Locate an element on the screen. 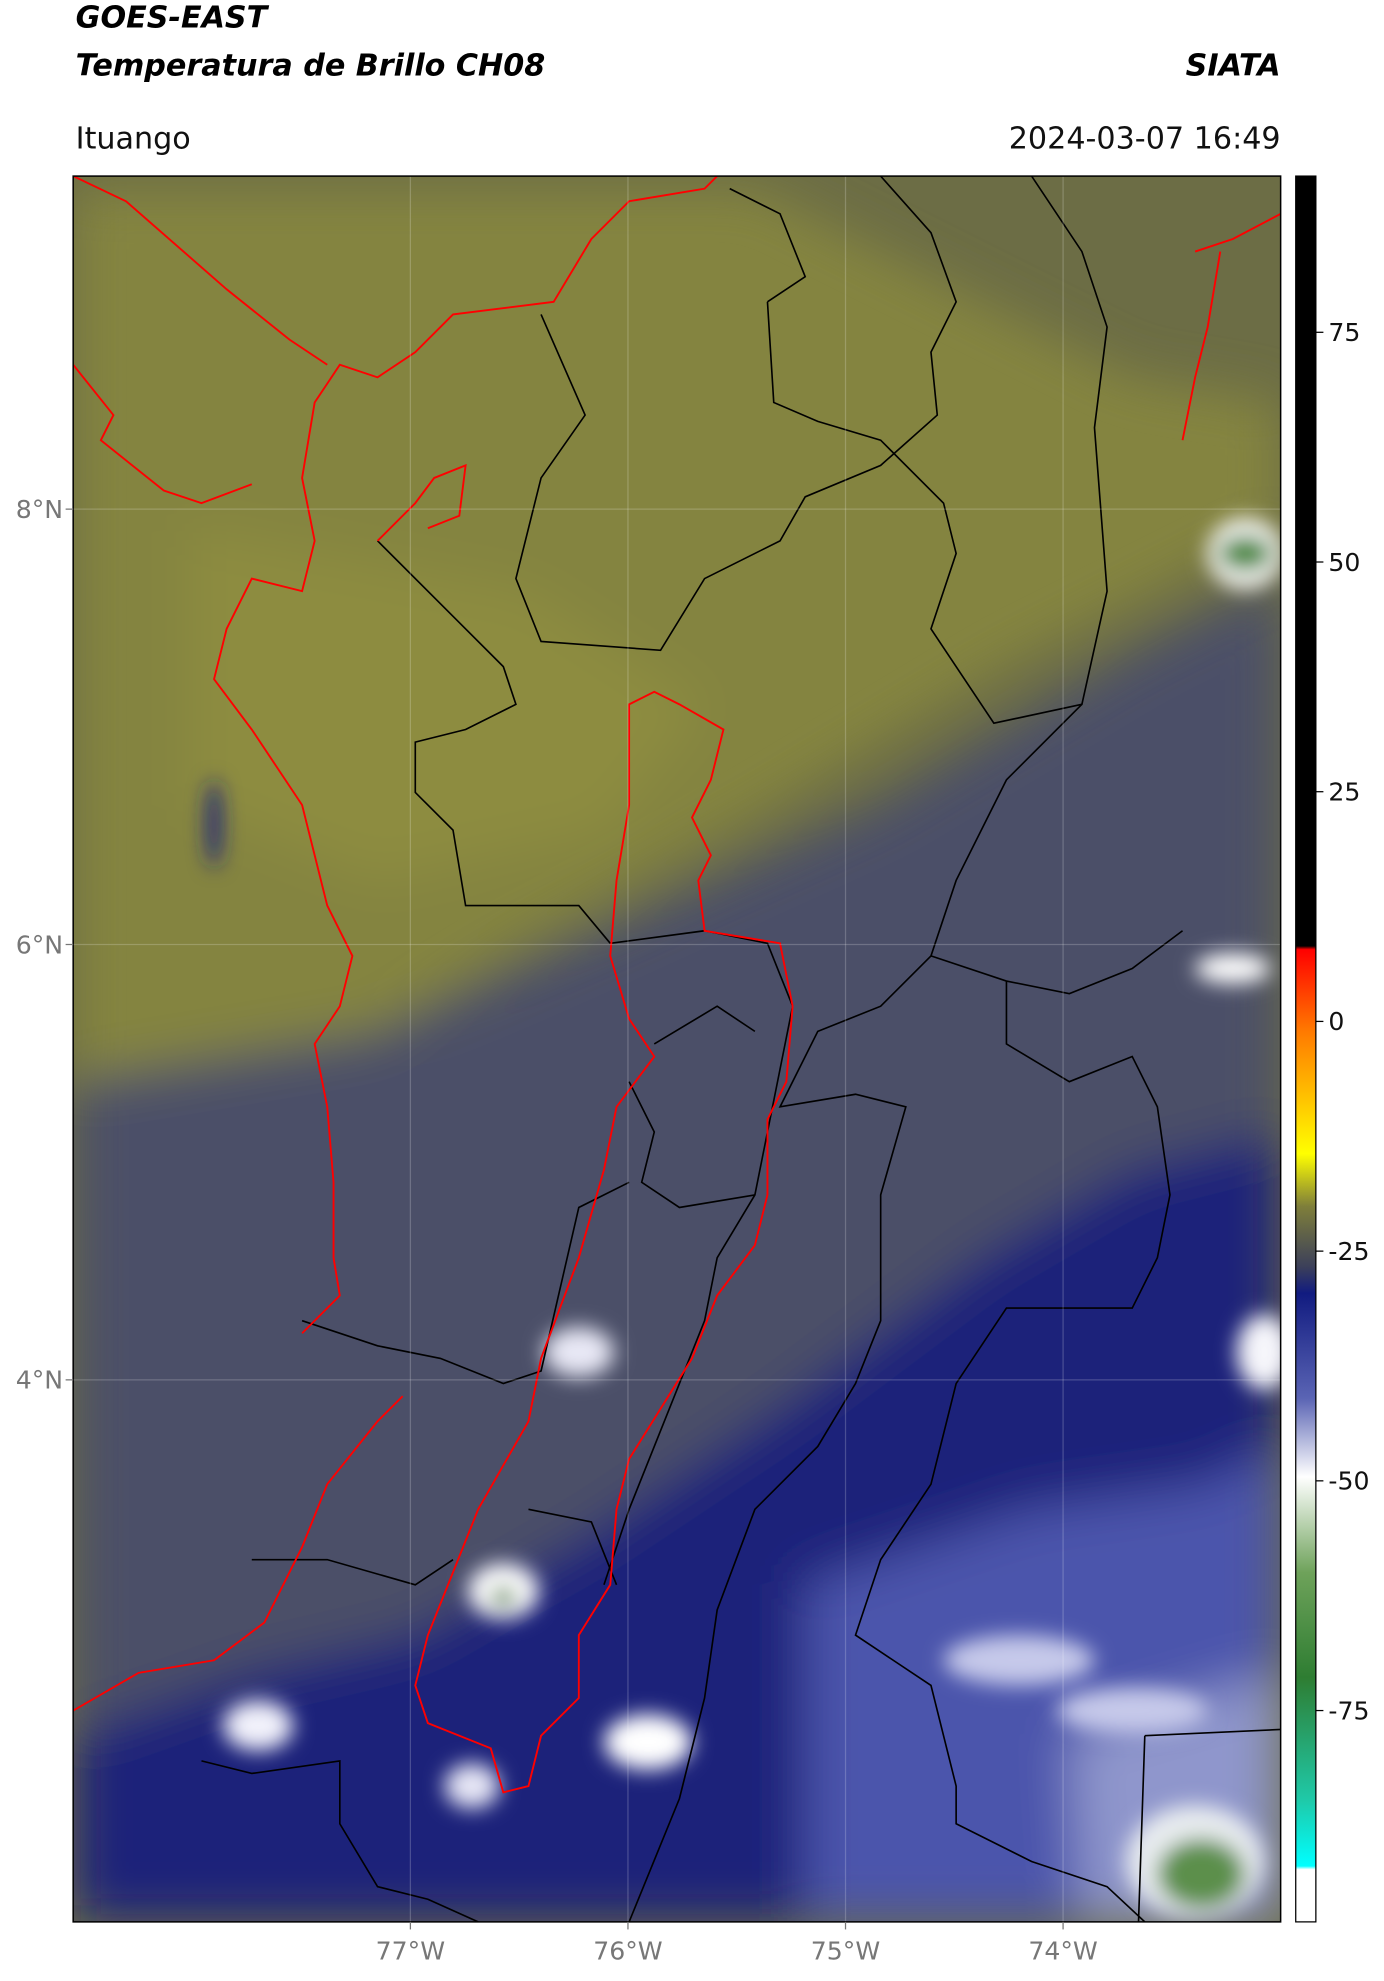  colorbar is located at coordinates (1306, 1049).